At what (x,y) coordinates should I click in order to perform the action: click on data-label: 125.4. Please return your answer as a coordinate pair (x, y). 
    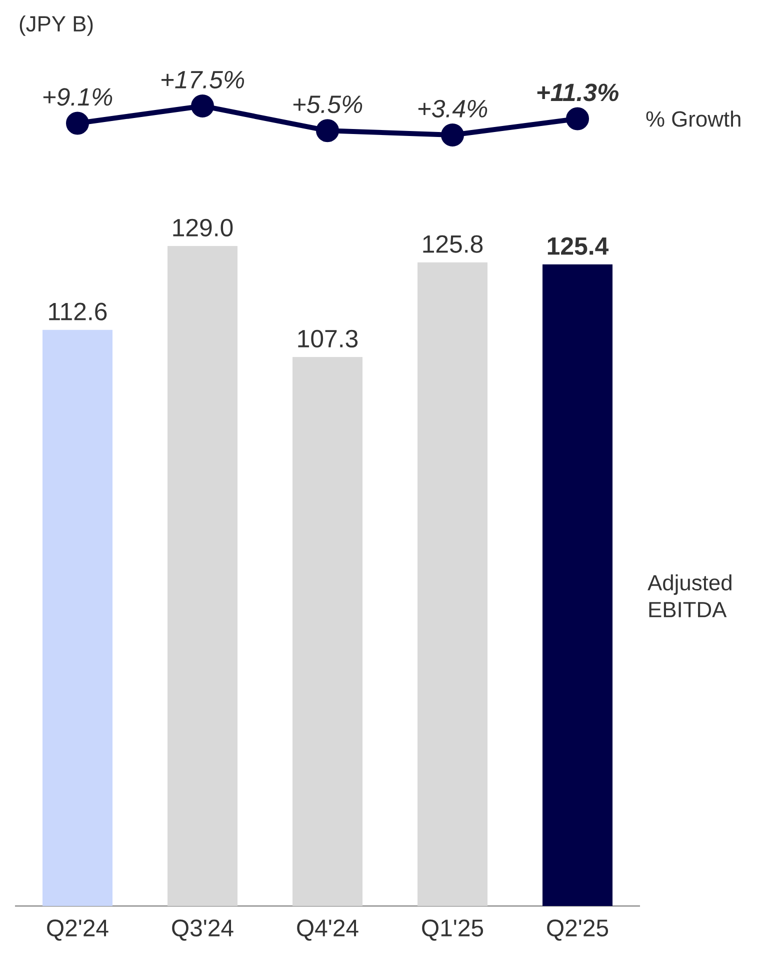
    Looking at the image, I should click on (578, 246).